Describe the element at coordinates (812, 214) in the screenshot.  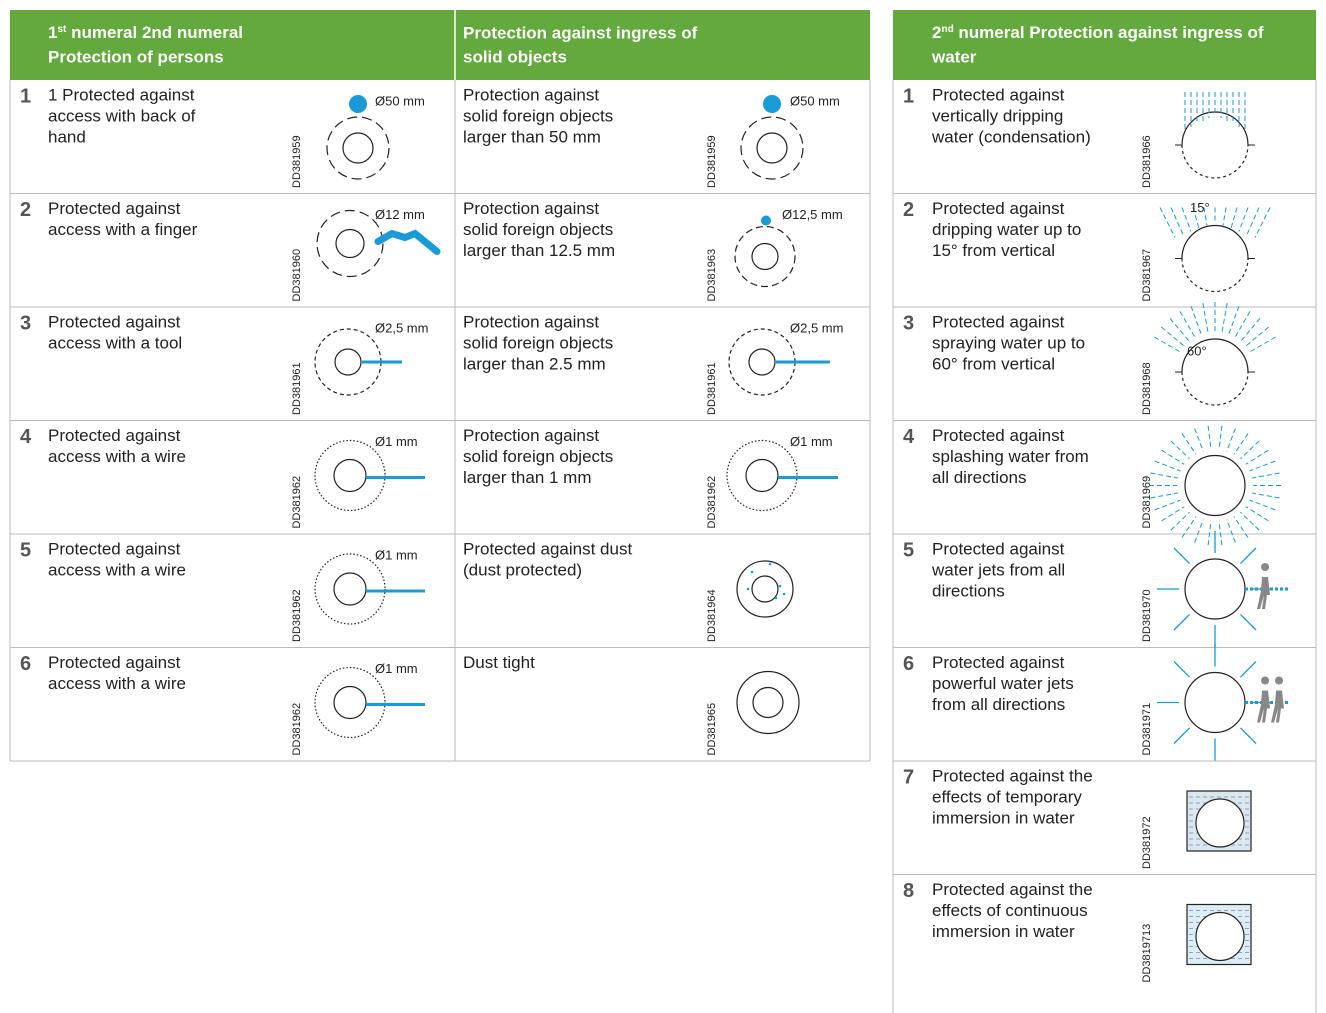
I see `dimension: Ø12,5 mm` at that location.